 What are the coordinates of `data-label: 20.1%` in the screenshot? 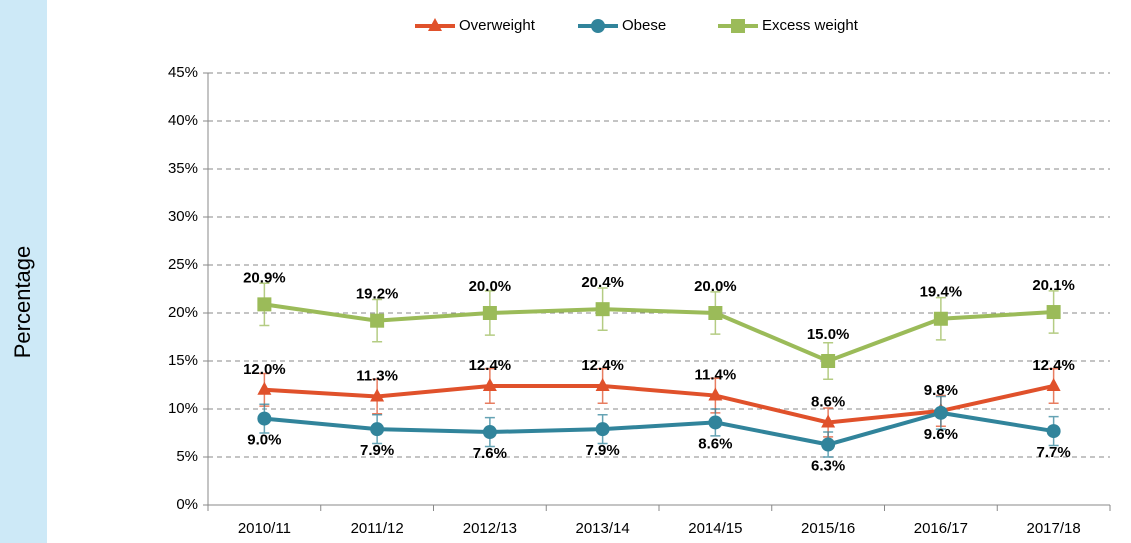 It's located at (1053, 285).